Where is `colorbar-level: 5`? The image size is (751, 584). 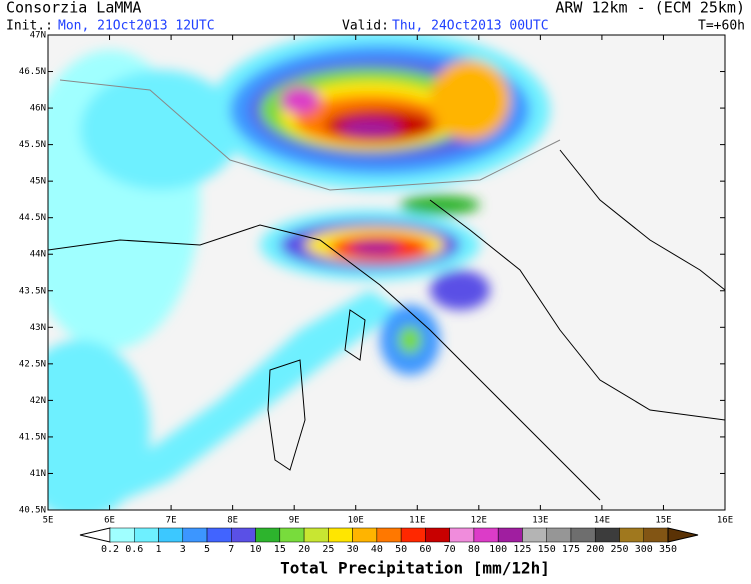 colorbar-level: 5 is located at coordinates (207, 549).